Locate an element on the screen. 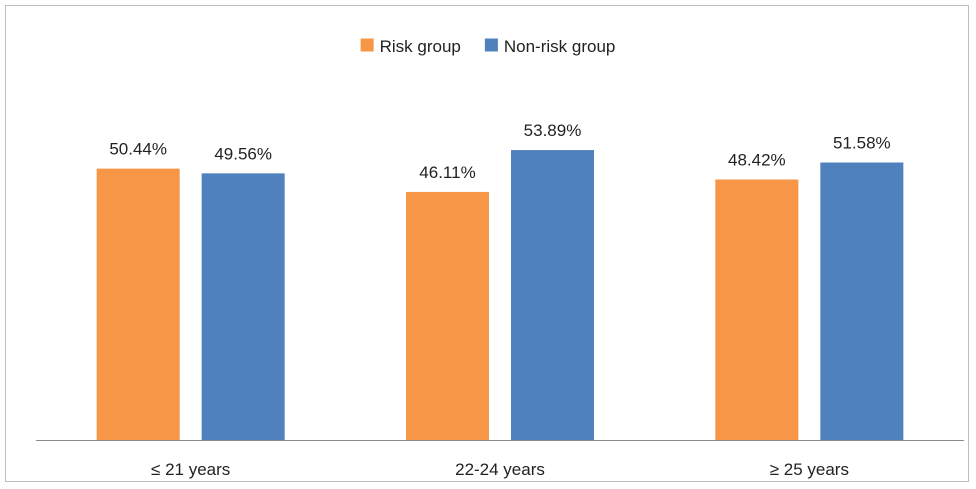 This screenshot has height=489, width=976. x-tick-label-1: 22-24 years is located at coordinates (500, 469).